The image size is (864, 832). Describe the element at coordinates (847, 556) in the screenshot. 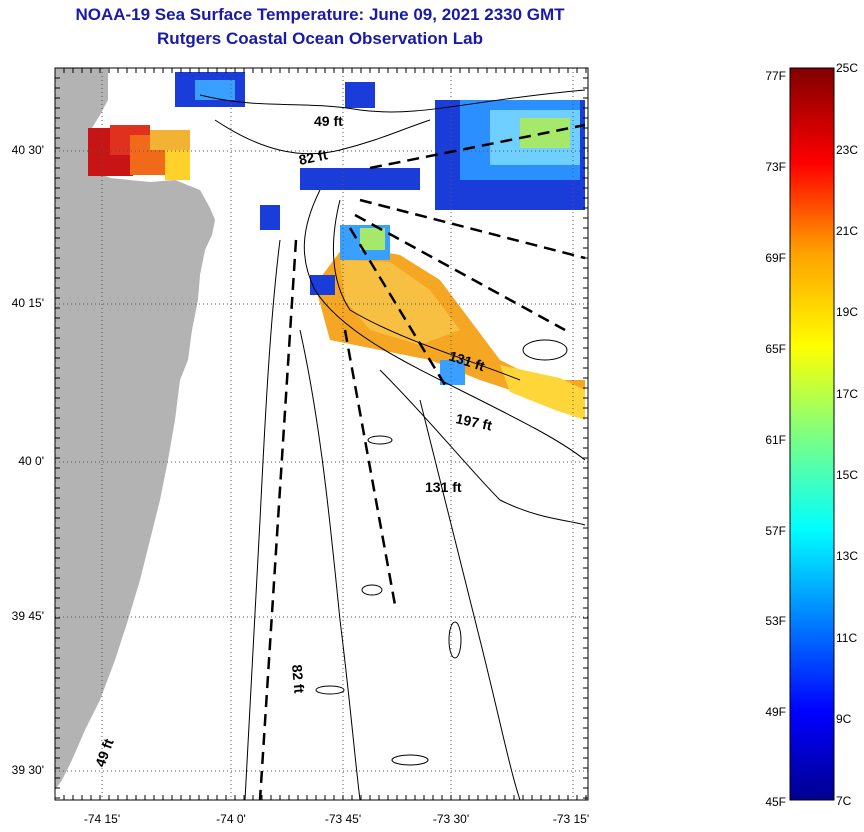

I see `colorbar-label-c: 13C` at that location.